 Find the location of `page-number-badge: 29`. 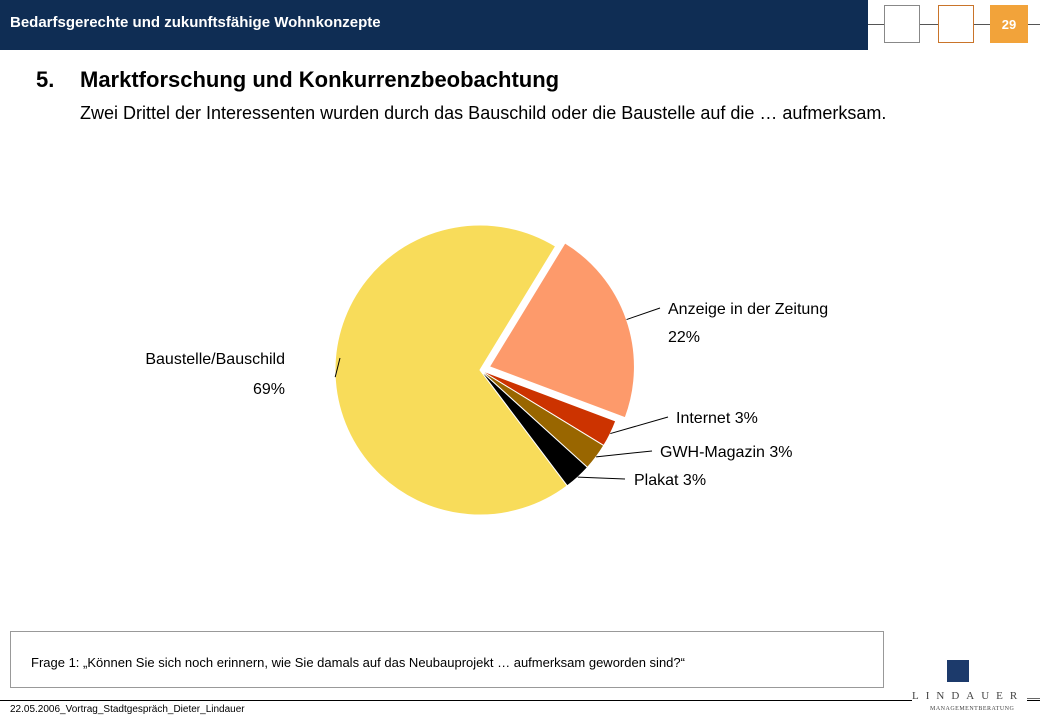

page-number-badge: 29 is located at coordinates (1009, 24).